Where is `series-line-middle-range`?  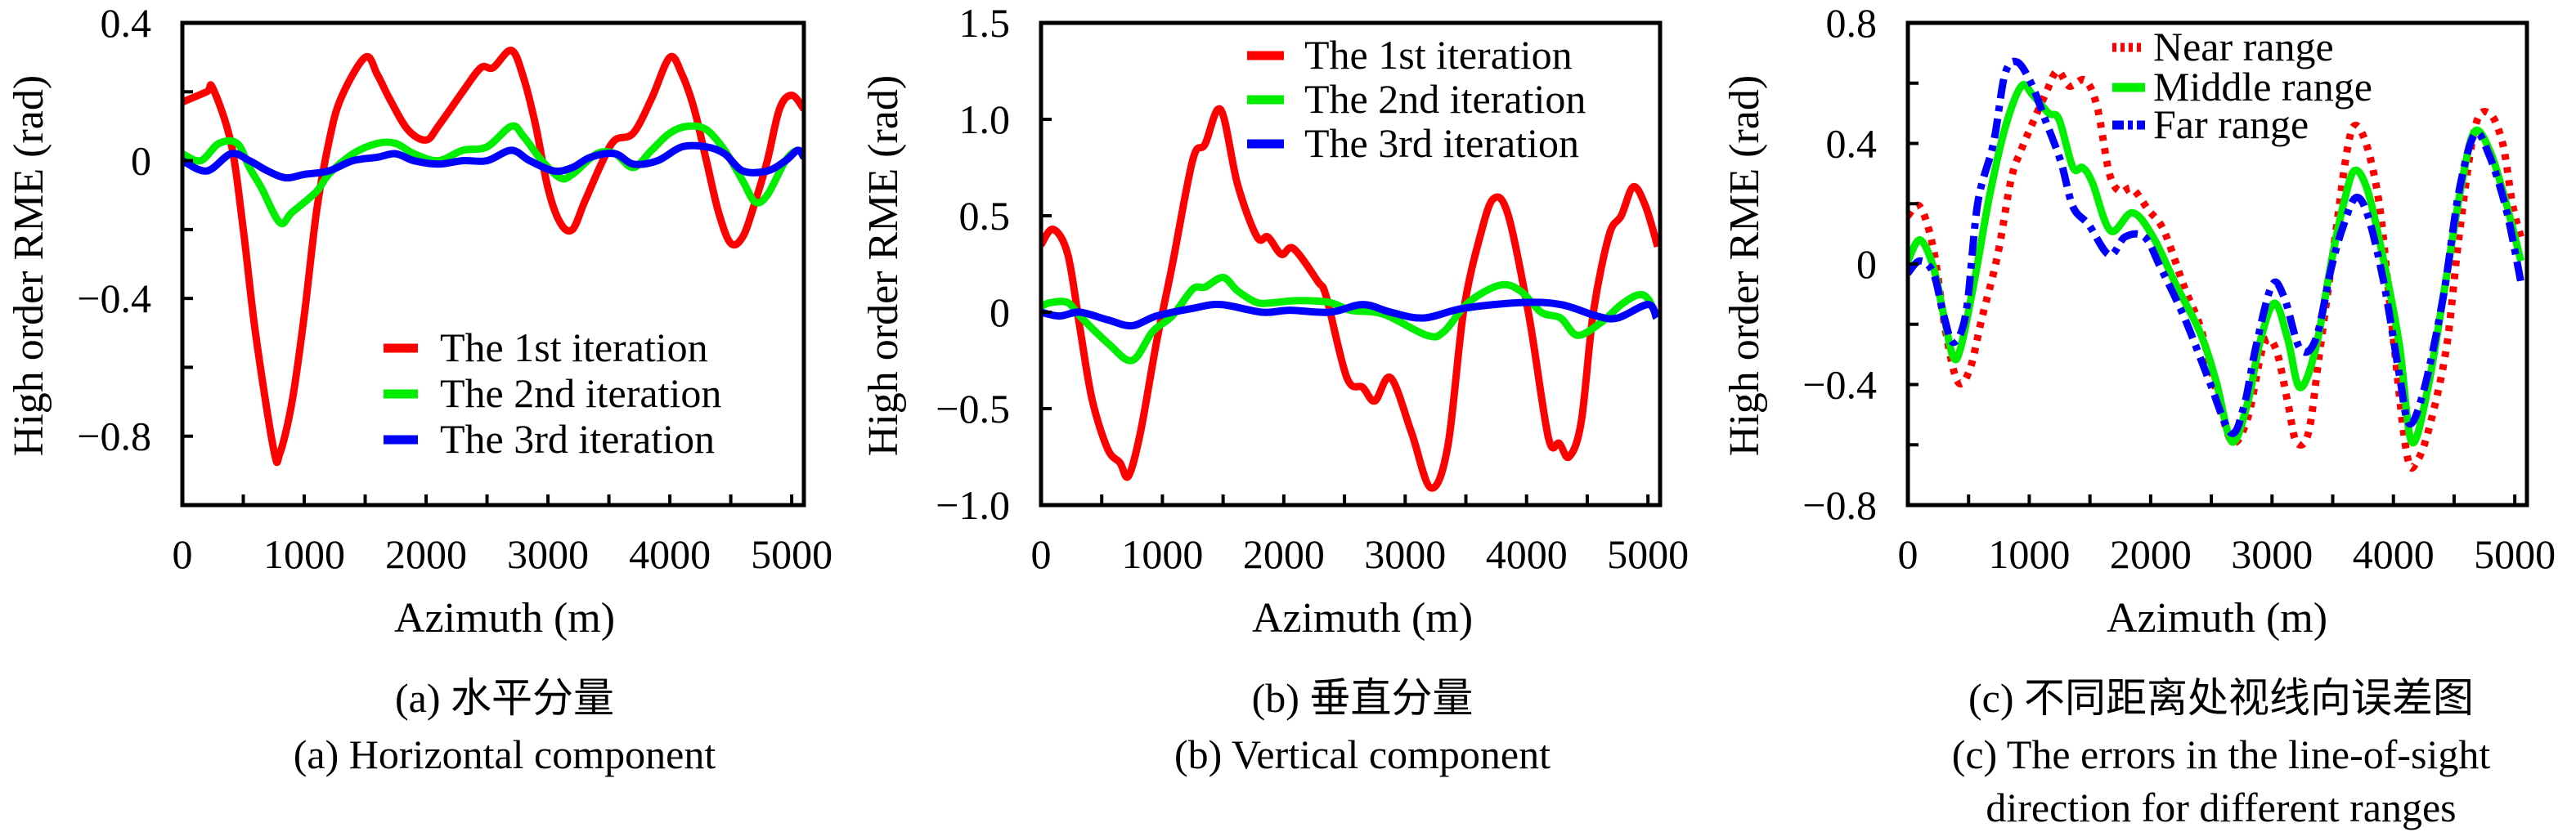
series-line-middle-range is located at coordinates (2216, 264).